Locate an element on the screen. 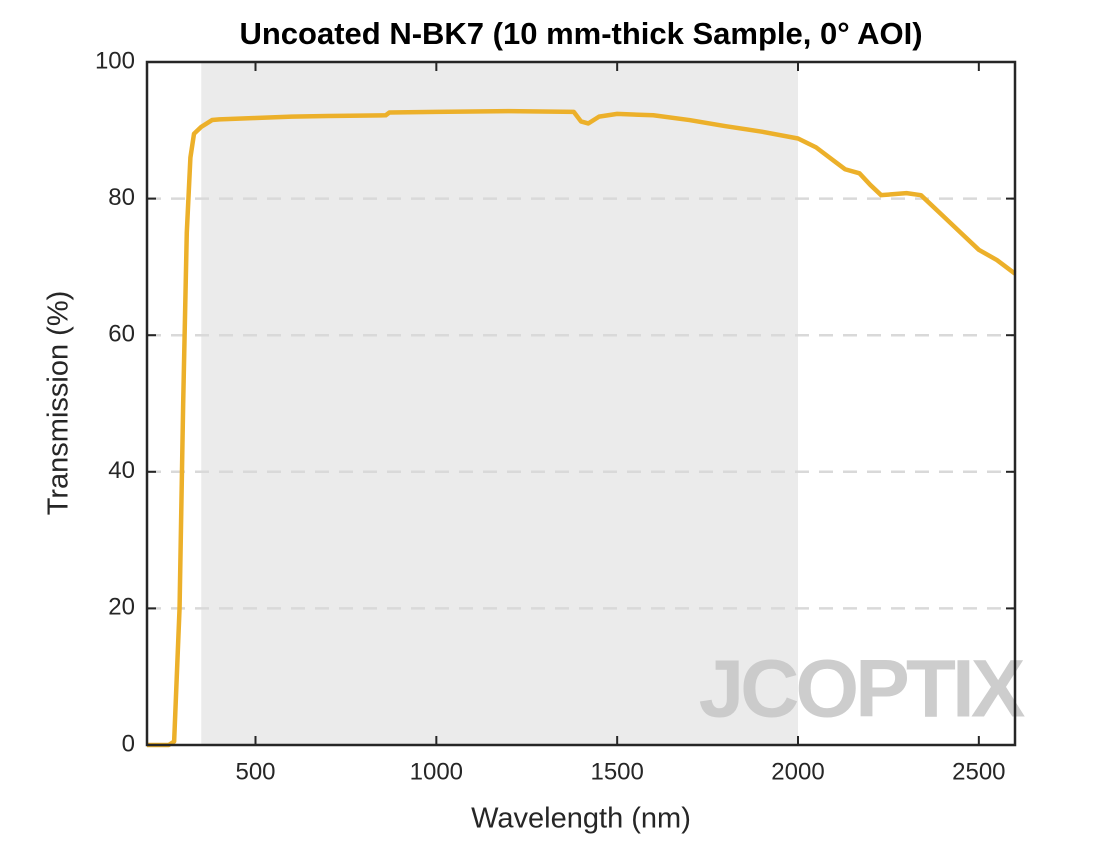 The image size is (1120, 845). y-axis-label: Transmission (%) is located at coordinates (59, 403).